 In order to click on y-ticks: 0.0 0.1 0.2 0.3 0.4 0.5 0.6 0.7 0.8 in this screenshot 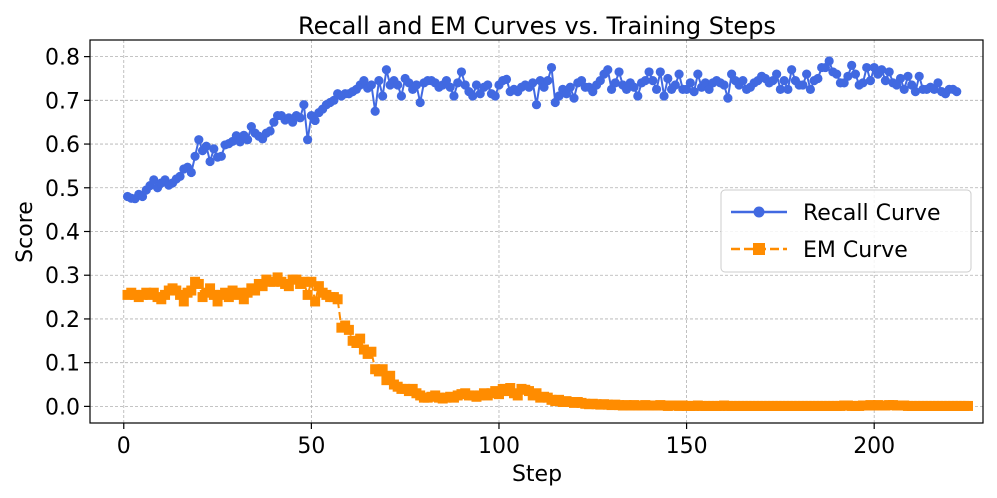, I will do `click(67, 233)`.